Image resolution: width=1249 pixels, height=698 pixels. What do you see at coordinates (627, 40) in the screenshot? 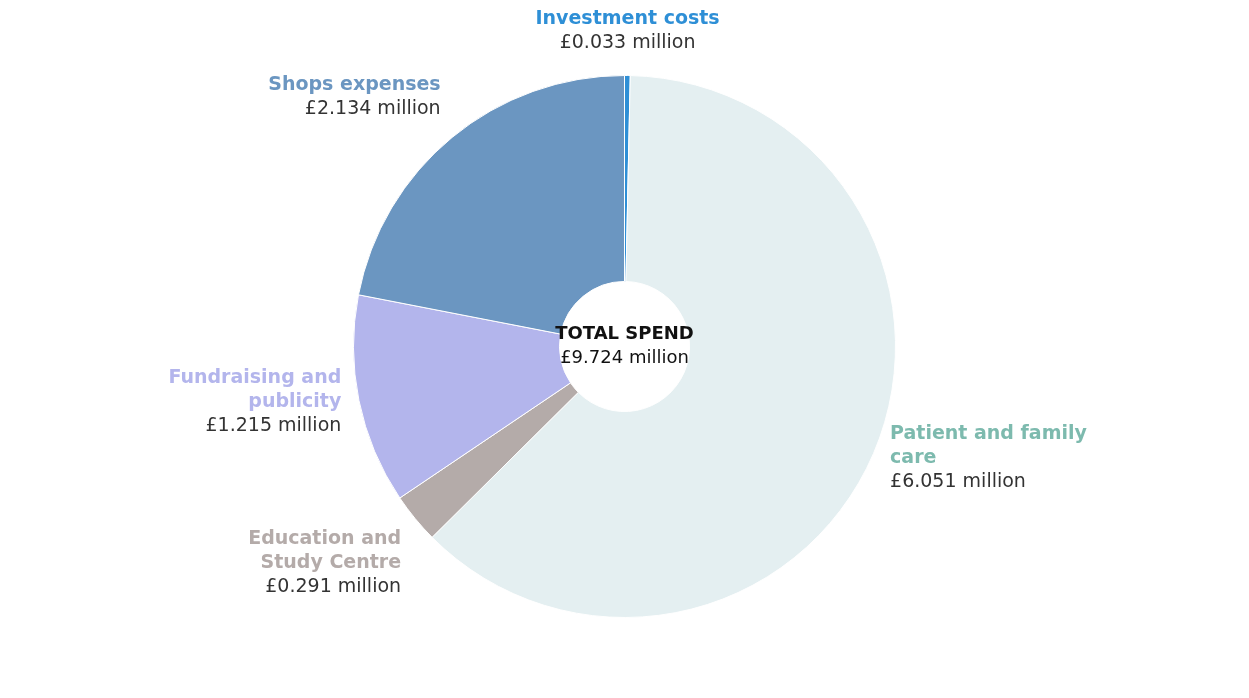
I see `data-label: £0.033 million` at bounding box center [627, 40].